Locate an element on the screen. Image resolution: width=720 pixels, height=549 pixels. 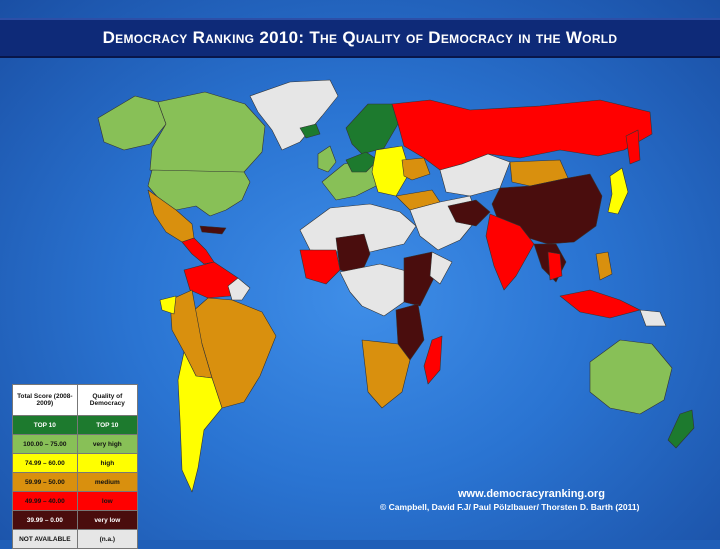
legend-row-very-high: 100.00 – 75.00 very high is located at coordinates (75, 444).